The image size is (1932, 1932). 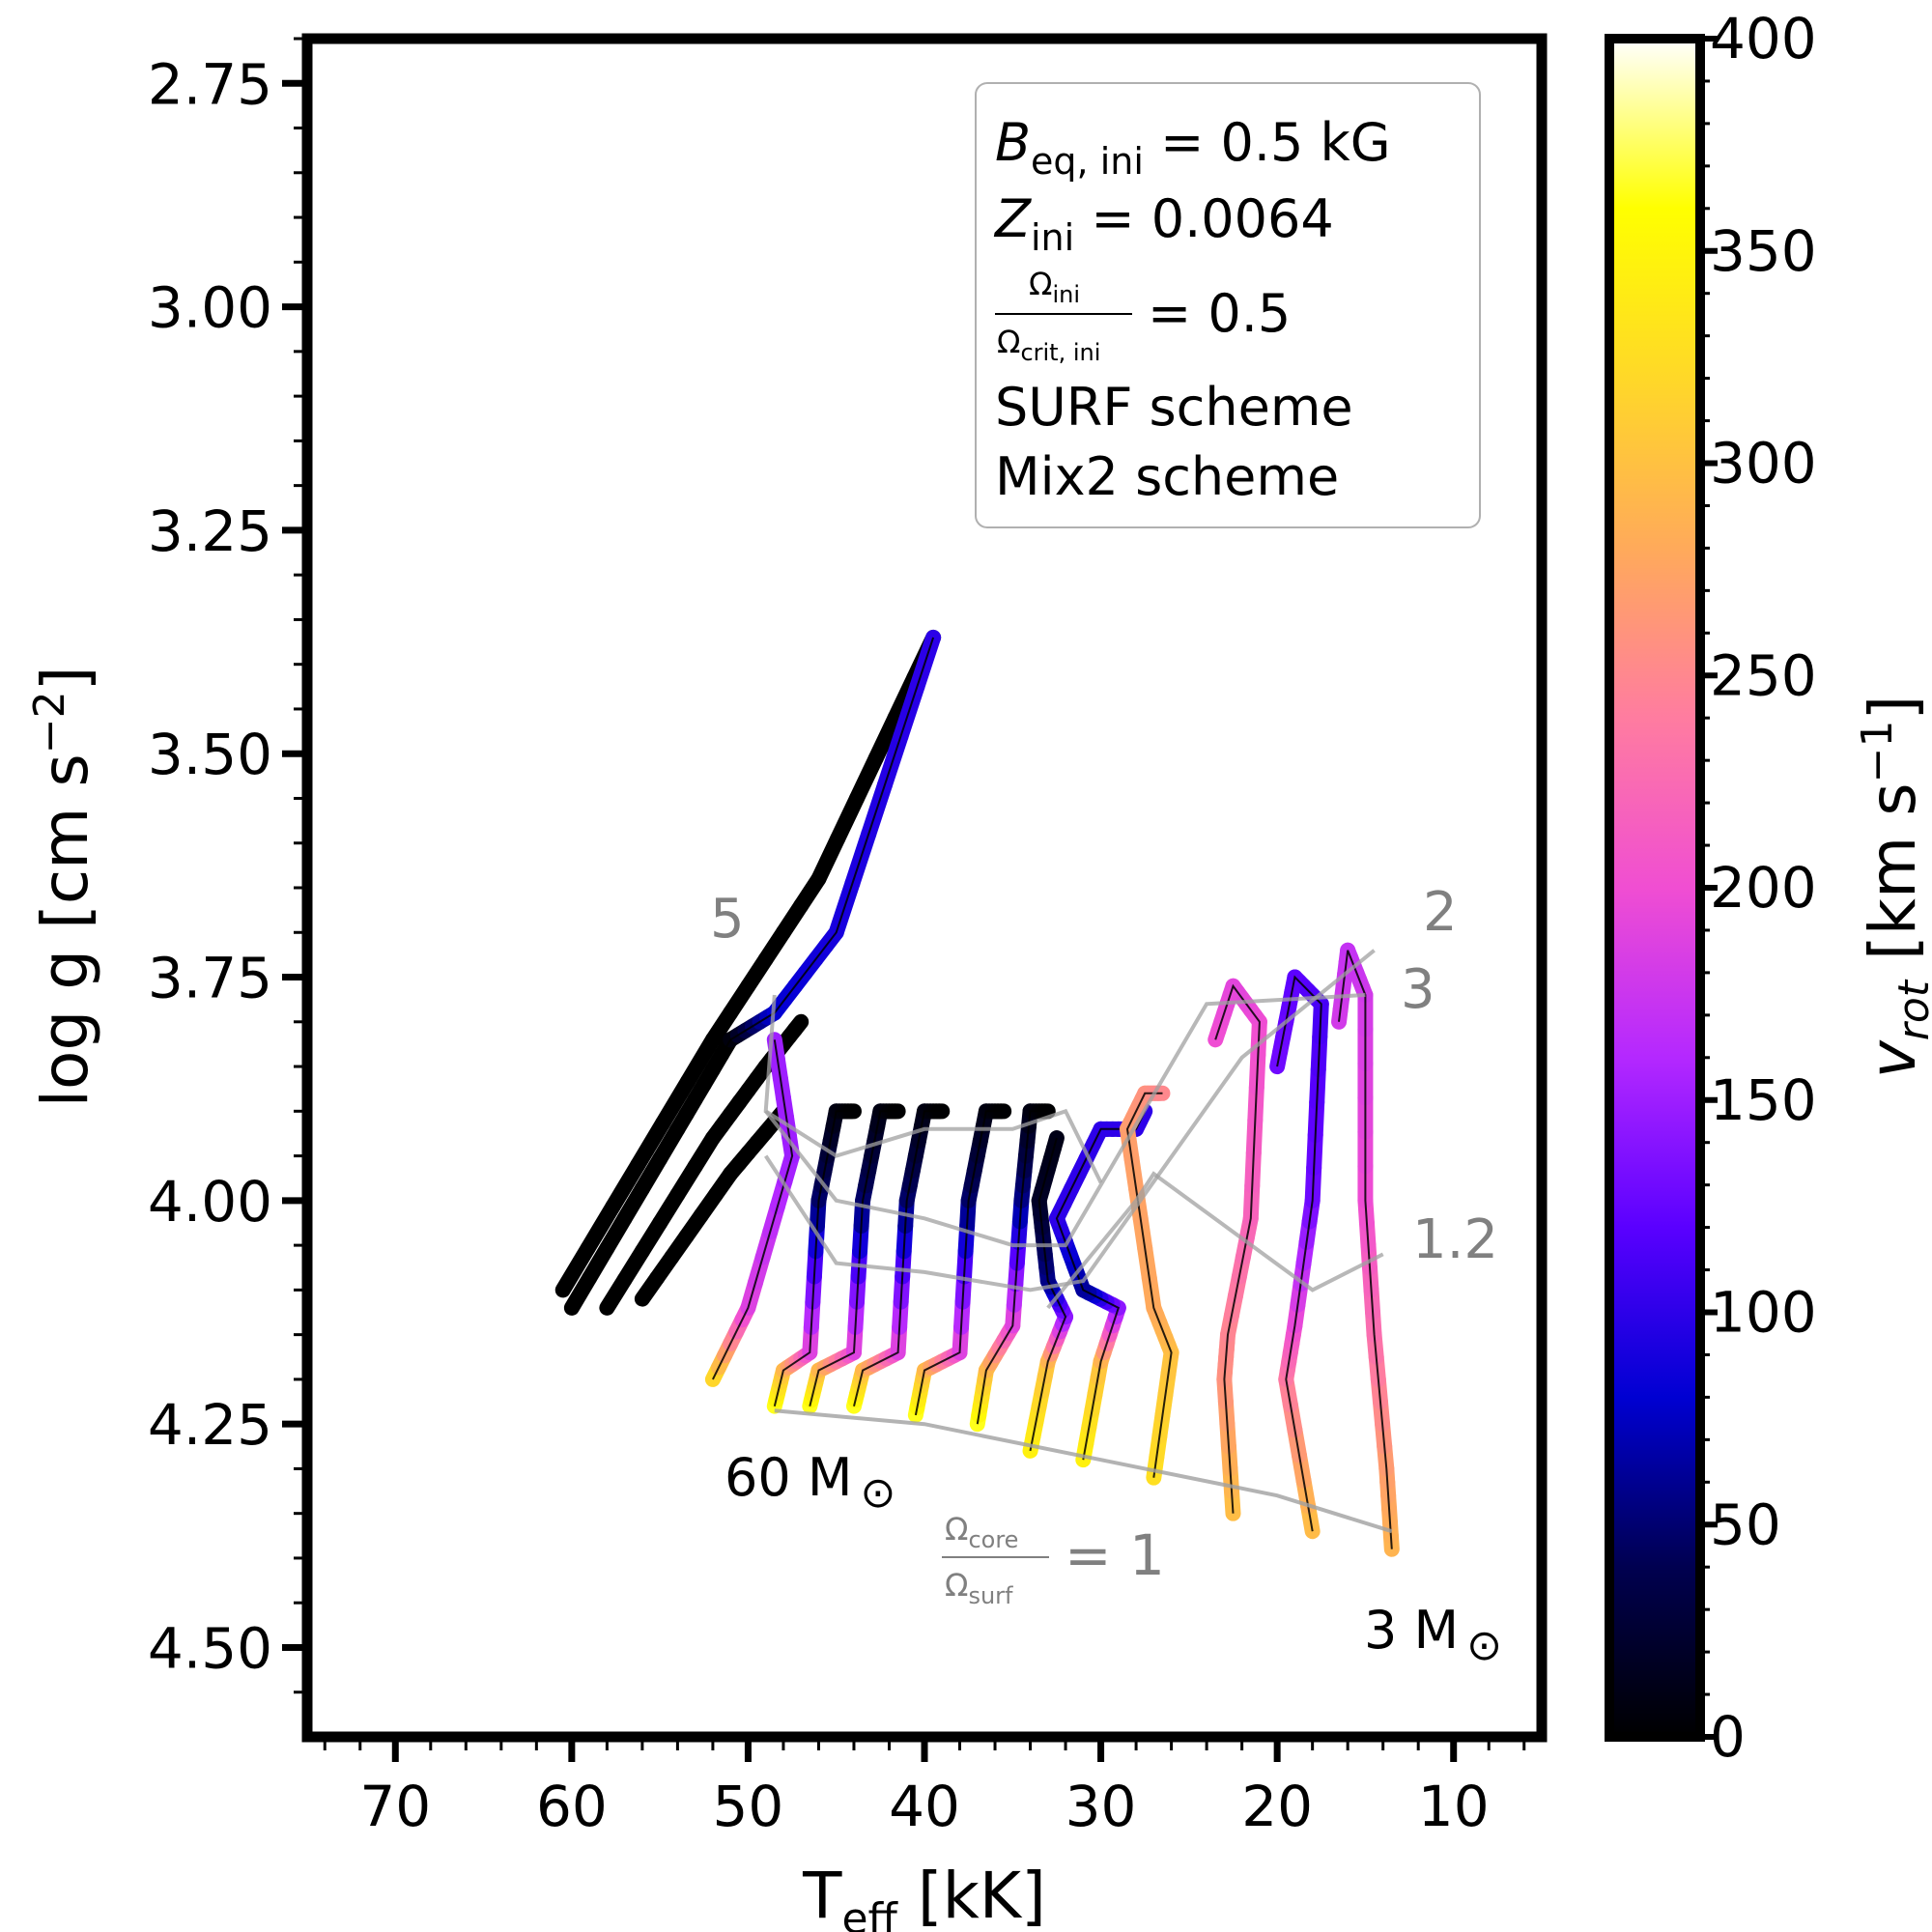 I want to click on x-axis-ticks: 70 60 50 40 30 20 10, so click(x=924, y=1788).